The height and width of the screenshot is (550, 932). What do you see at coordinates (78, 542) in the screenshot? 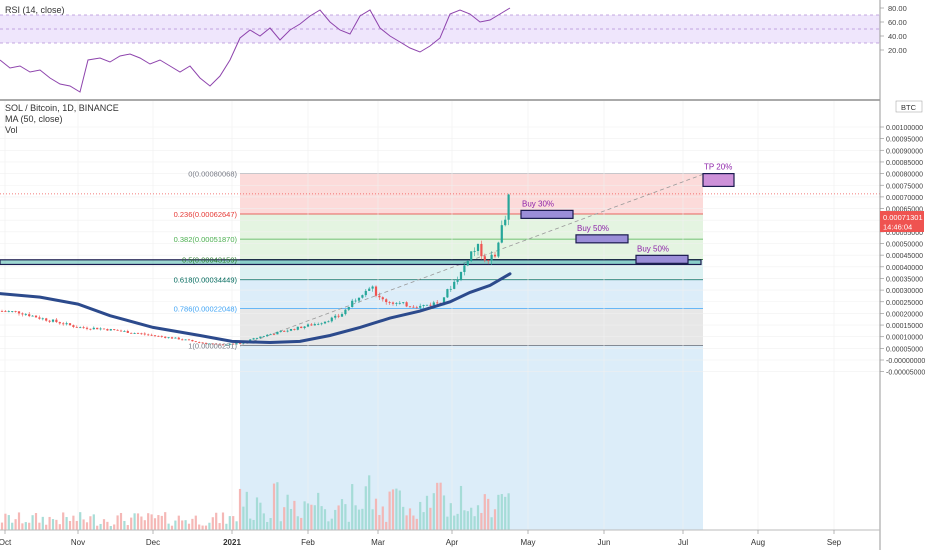
I see `time-tick-label: Nov` at bounding box center [78, 542].